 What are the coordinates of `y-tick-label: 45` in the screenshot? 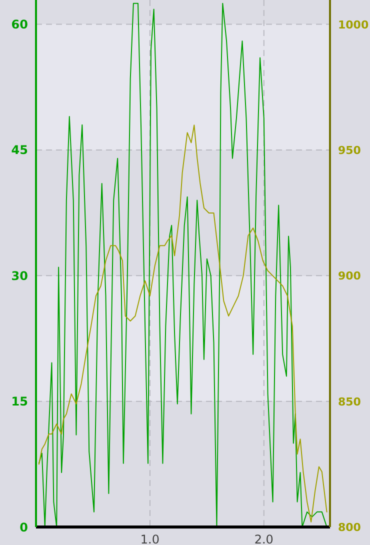 It's located at (19, 150).